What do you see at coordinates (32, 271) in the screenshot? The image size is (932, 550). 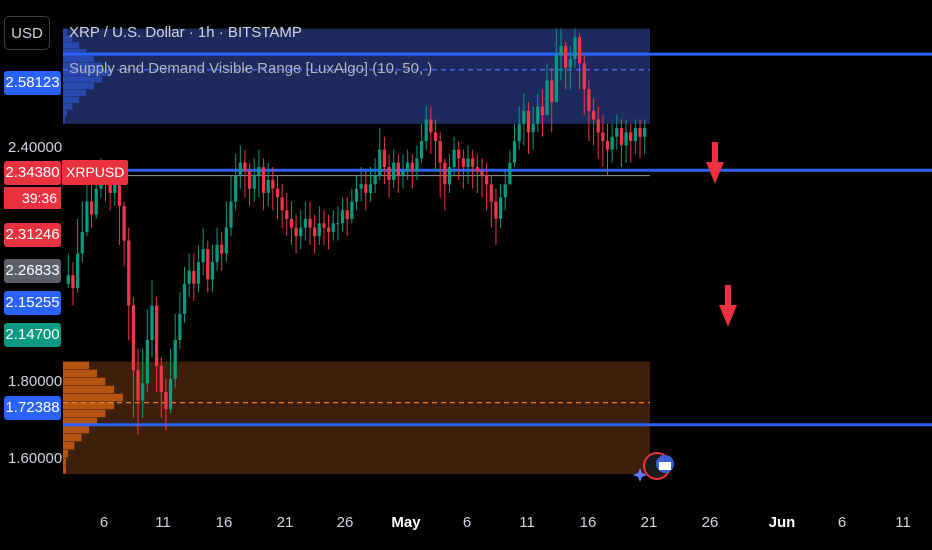 I see `price-label-mid: 2.26833` at bounding box center [32, 271].